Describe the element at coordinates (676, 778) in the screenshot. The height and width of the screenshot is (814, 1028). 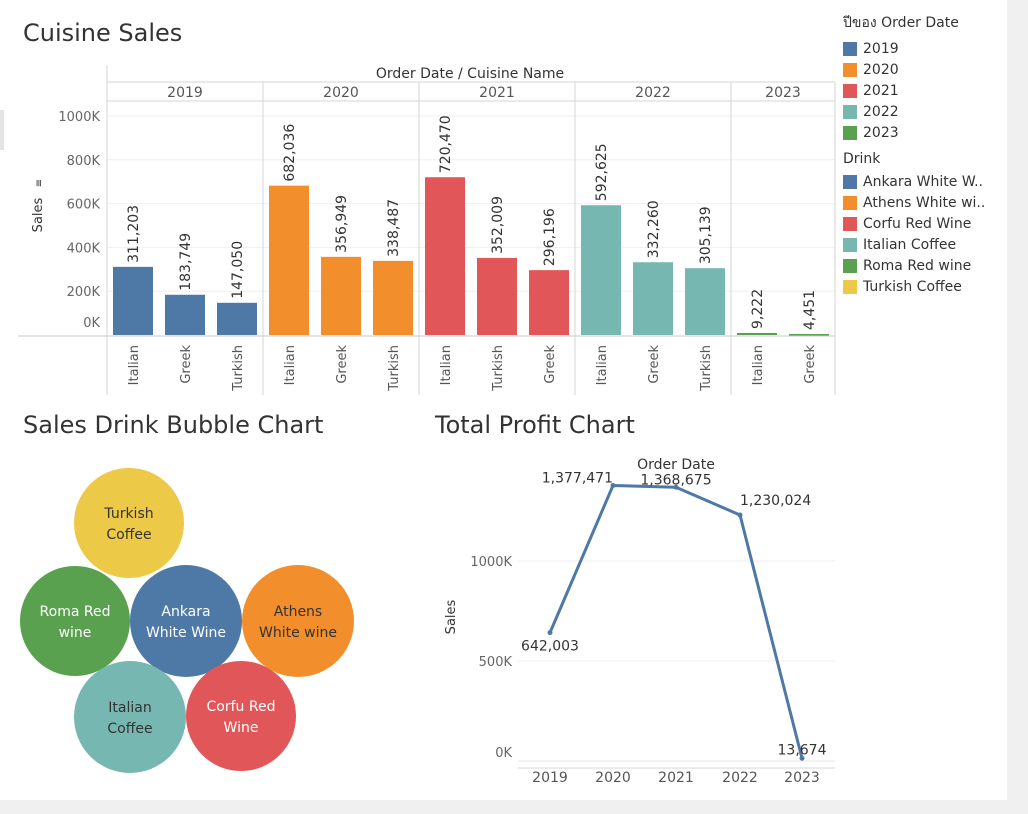
I see `x-tick-label: 2021` at that location.